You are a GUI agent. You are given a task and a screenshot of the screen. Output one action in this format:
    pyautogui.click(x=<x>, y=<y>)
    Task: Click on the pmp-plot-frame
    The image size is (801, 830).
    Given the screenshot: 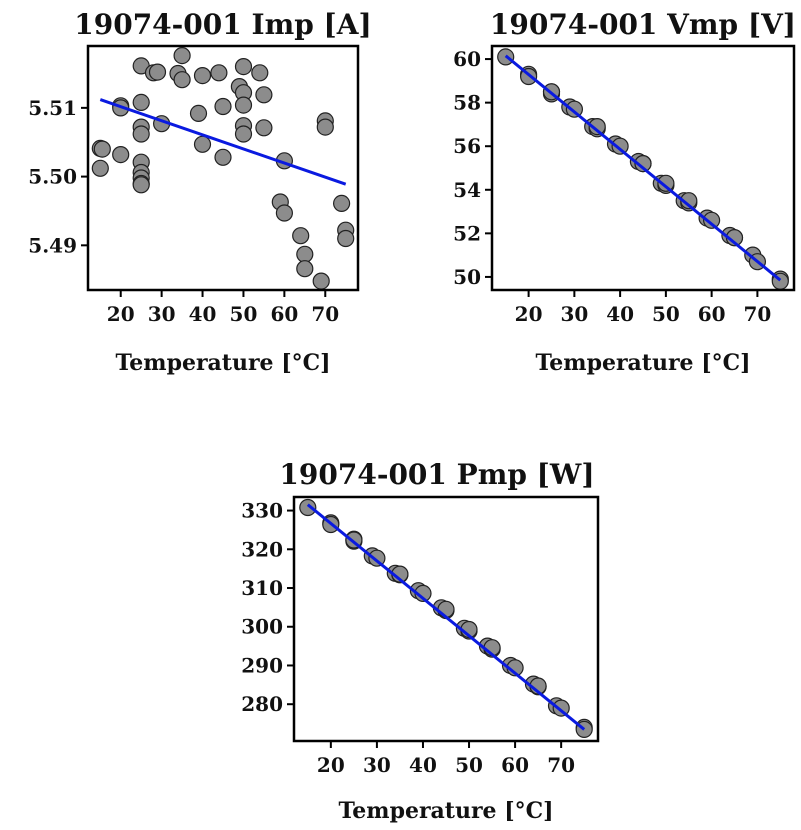 What is the action you would take?
    pyautogui.click(x=446, y=619)
    